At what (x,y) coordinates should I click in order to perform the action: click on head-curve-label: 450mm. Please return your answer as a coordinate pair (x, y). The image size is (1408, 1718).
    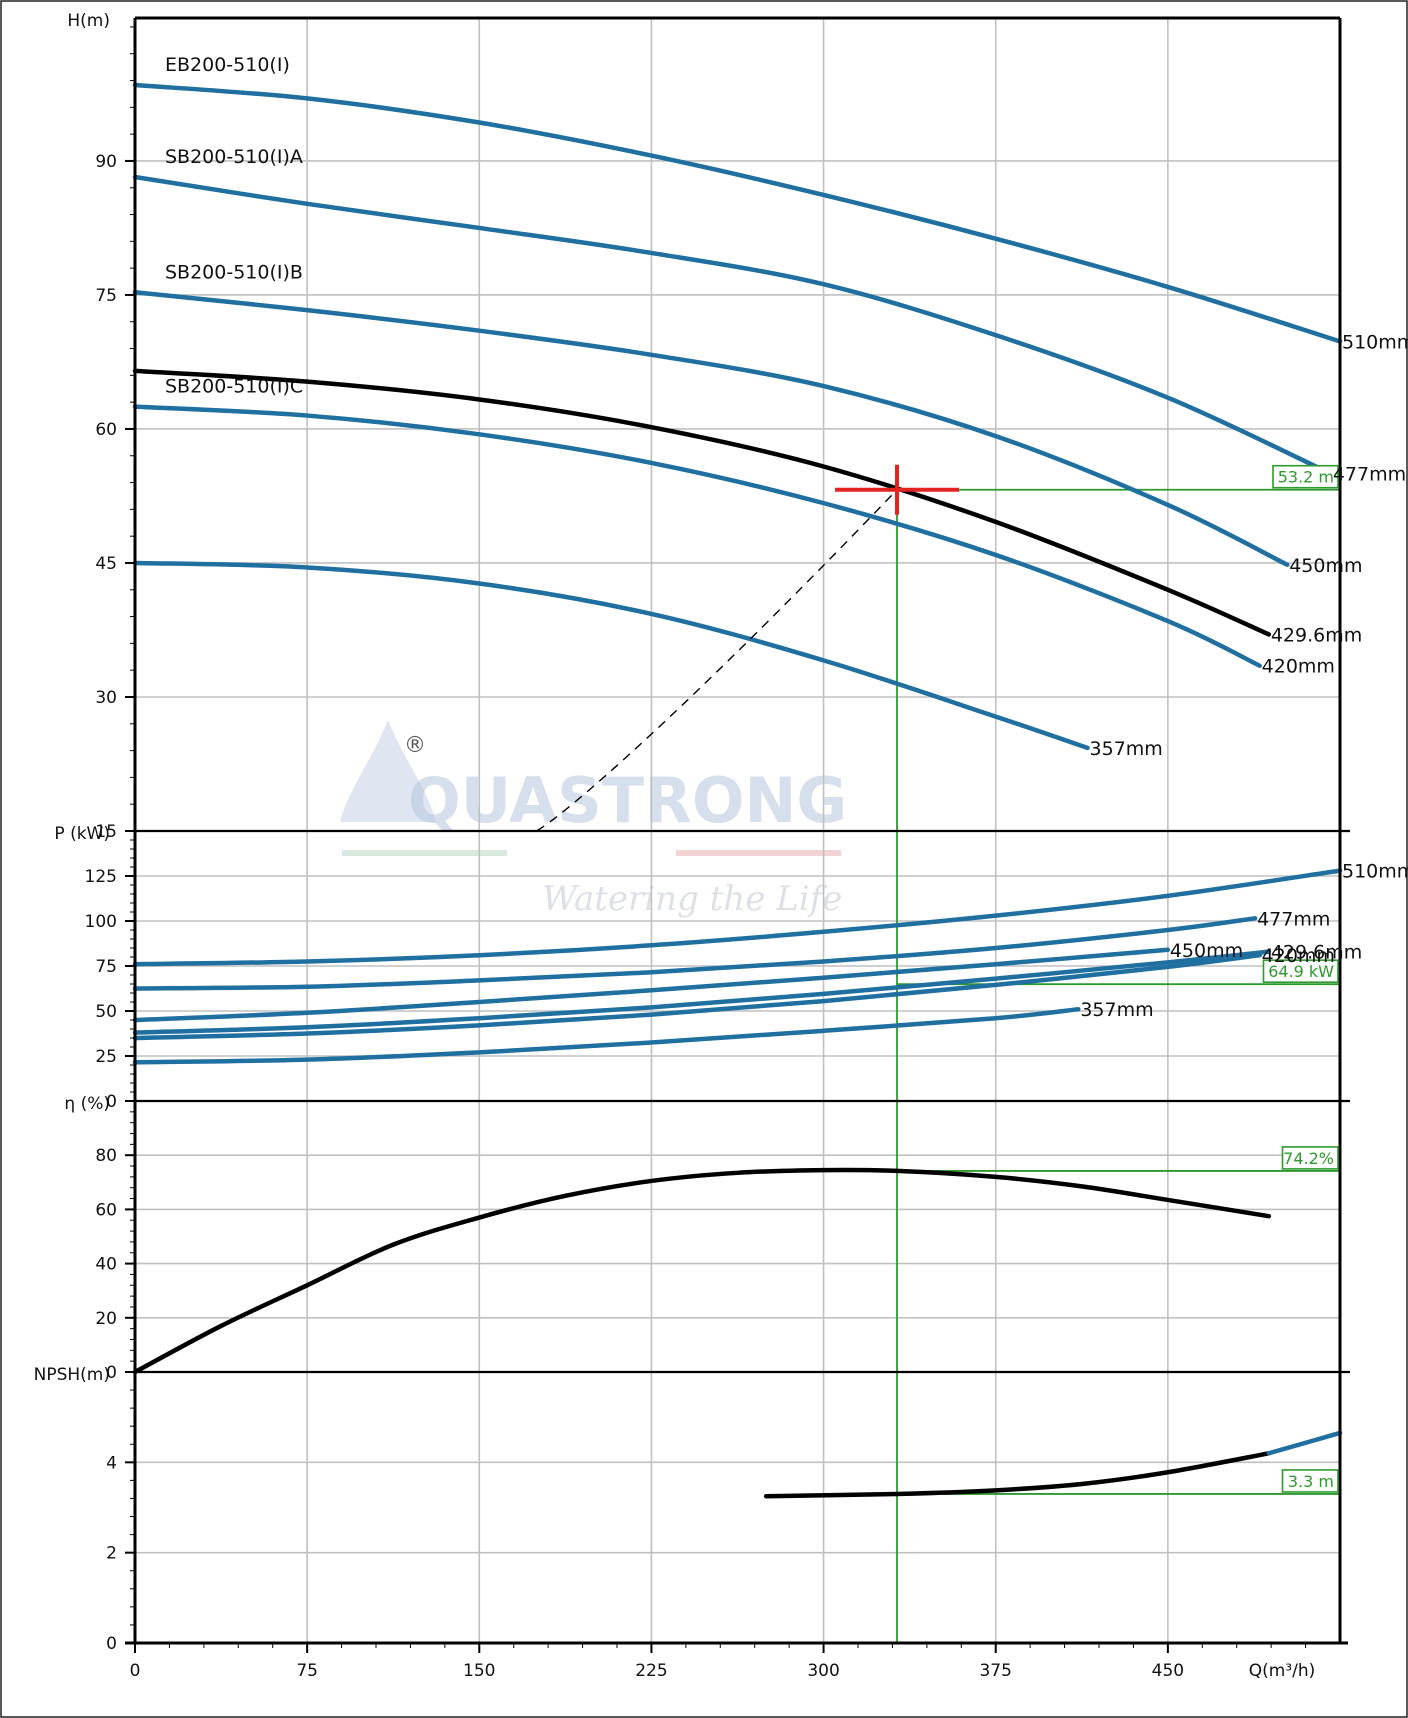
    Looking at the image, I should click on (1325, 566).